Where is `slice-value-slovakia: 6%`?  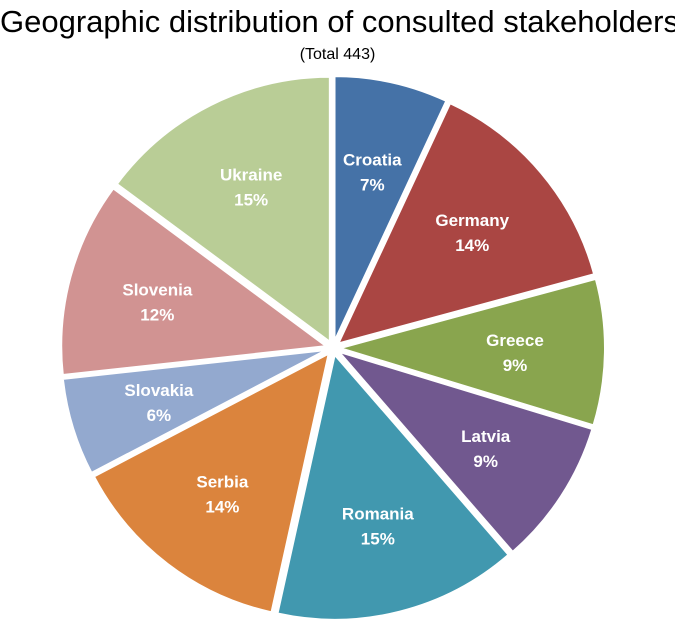
slice-value-slovakia: 6% is located at coordinates (159, 415).